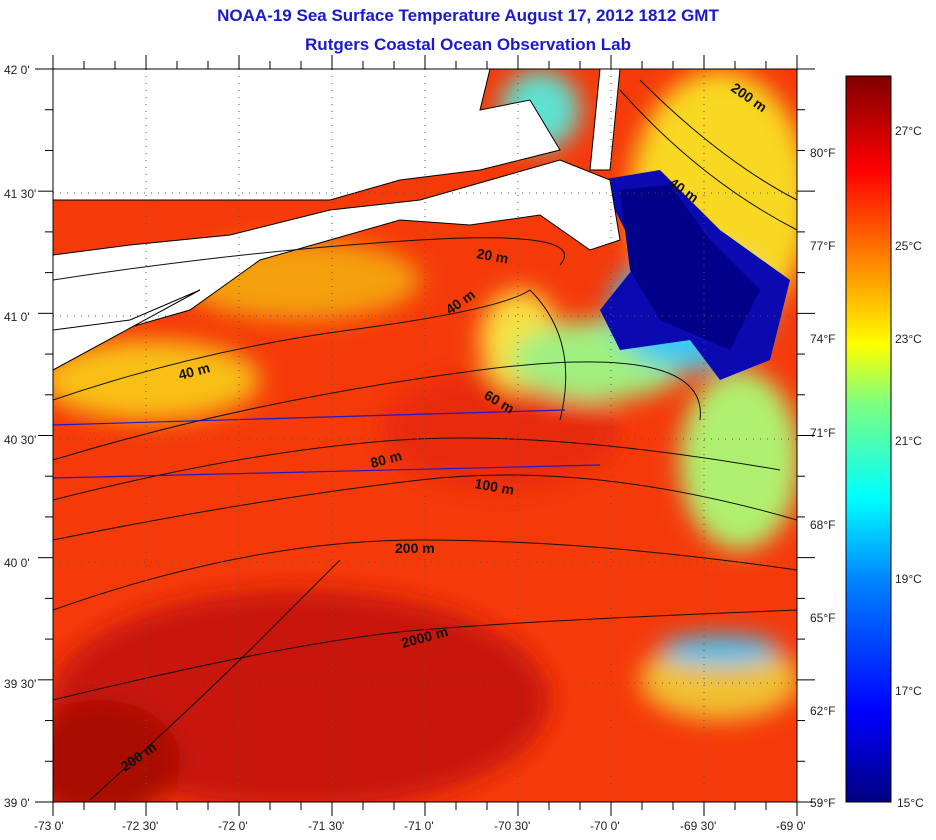  Describe the element at coordinates (327, 444) in the screenshot. I see `transect-lines` at that location.